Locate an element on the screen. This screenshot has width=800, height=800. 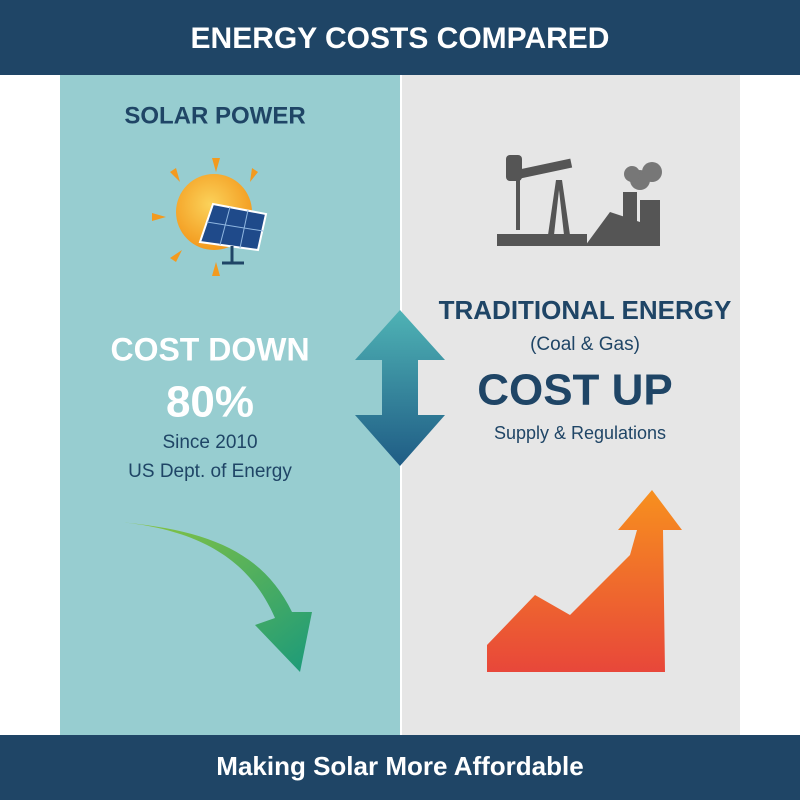
footer-bar is located at coordinates (400, 767).